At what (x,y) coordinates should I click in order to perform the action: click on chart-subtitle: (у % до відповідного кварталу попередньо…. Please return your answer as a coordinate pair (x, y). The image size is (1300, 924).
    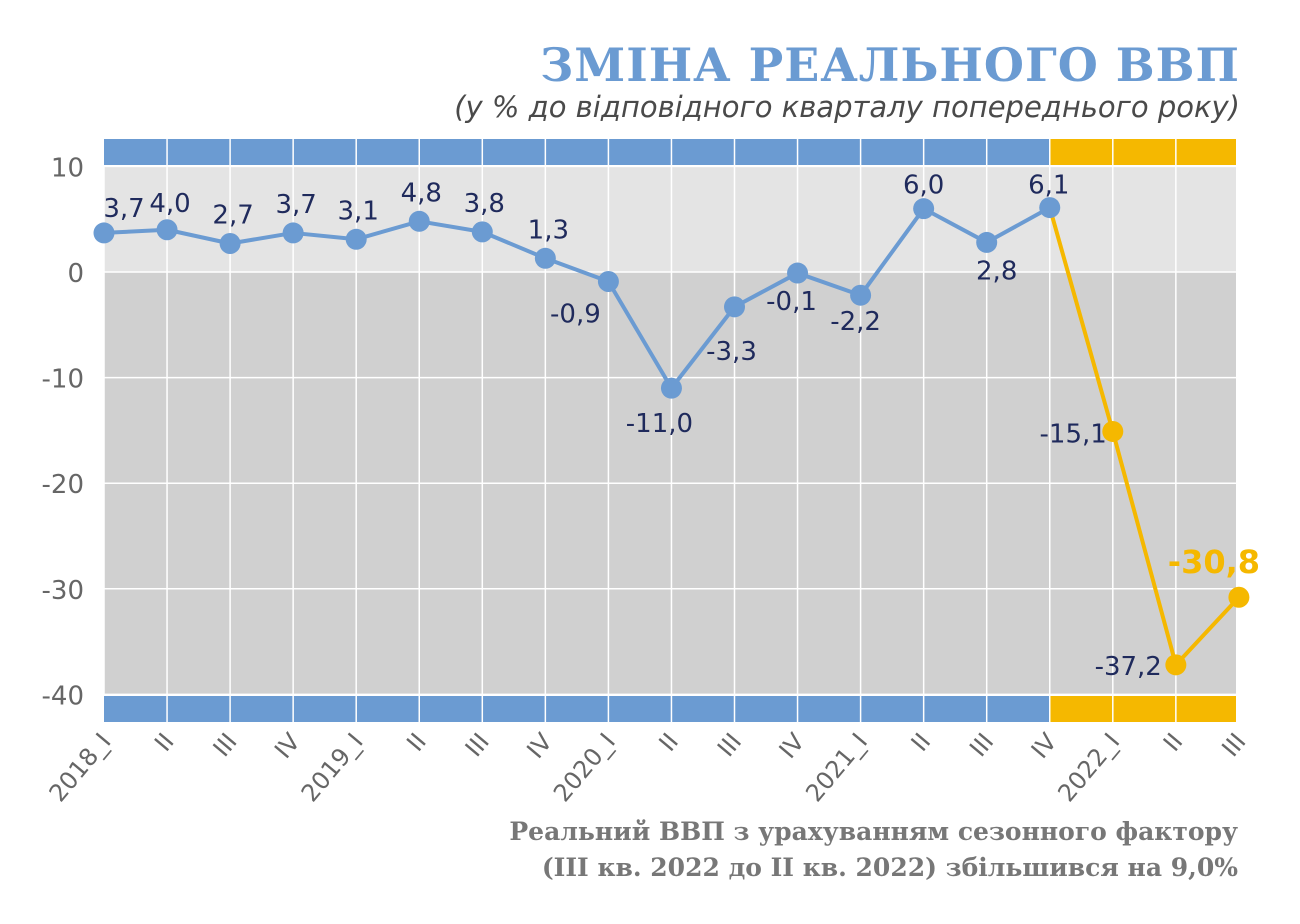
    Looking at the image, I should click on (847, 107).